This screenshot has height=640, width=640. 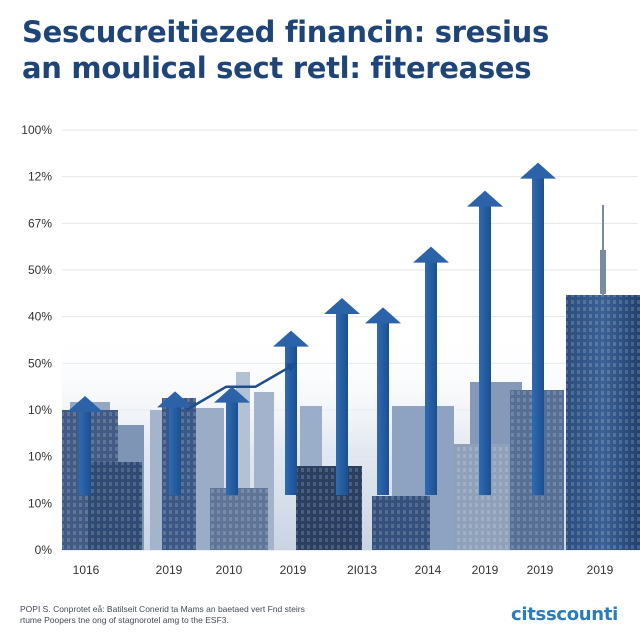 I want to click on chart-title-line-1: Sescucreitiezed financin: sresius, so click(x=285, y=32).